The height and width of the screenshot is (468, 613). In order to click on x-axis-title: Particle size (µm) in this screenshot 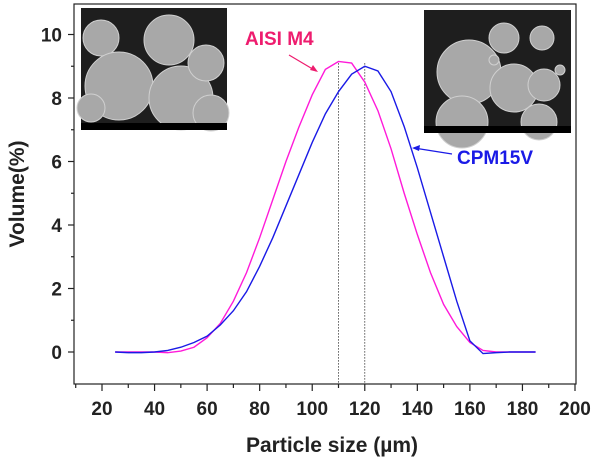, I will do `click(332, 445)`.